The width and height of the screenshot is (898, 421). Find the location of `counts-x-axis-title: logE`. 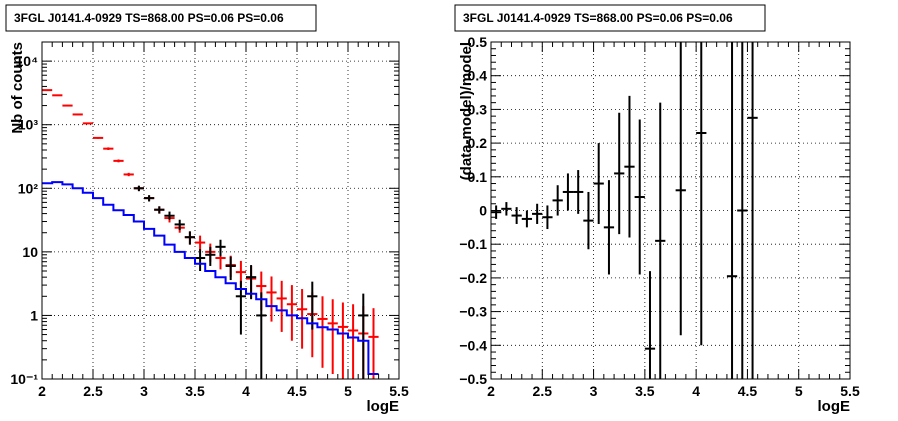

counts-x-axis-title: logE is located at coordinates (383, 406).